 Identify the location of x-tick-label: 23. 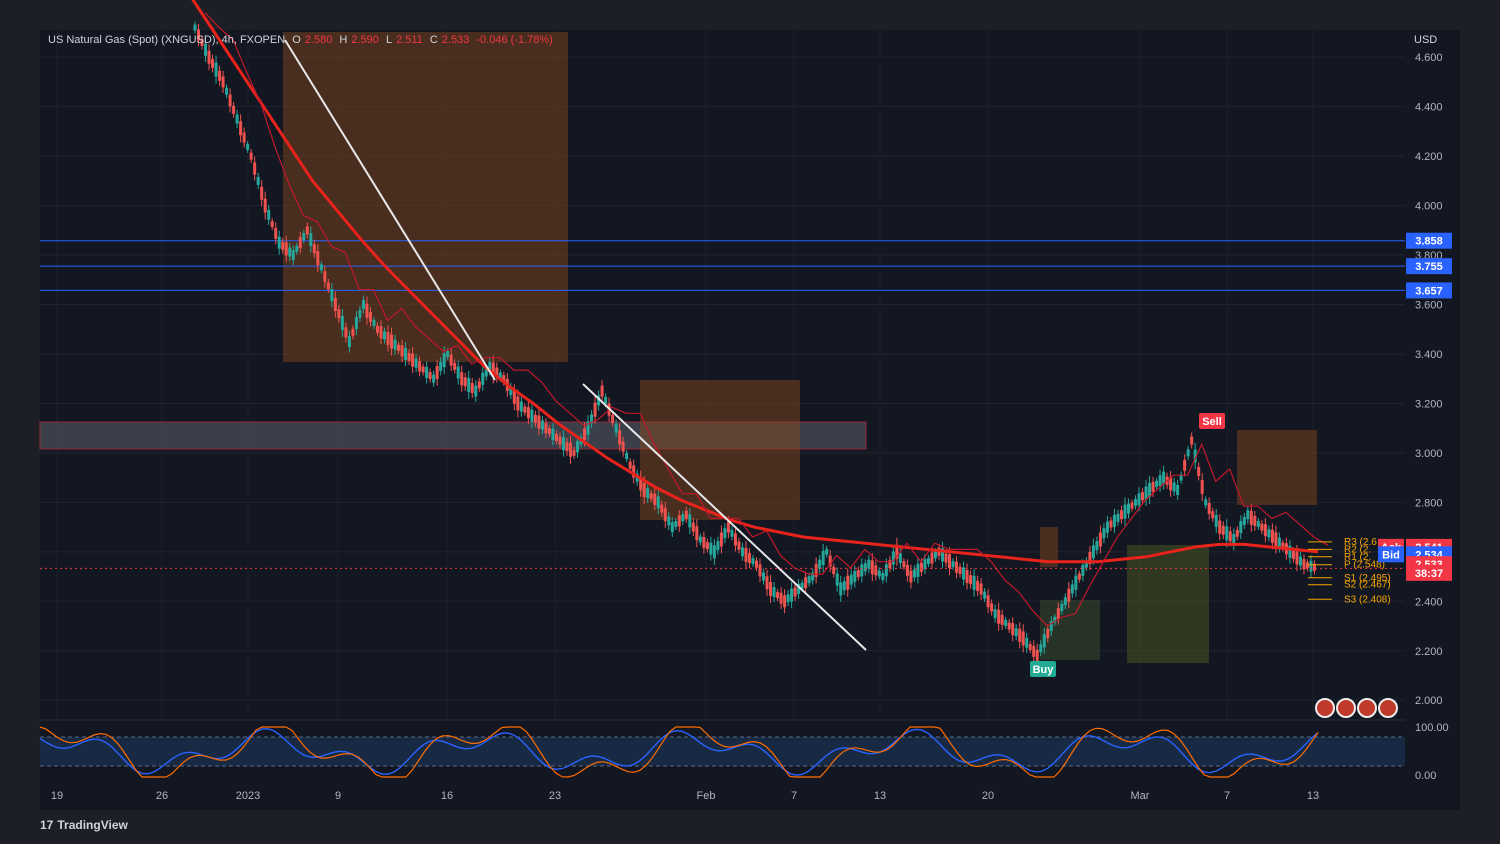
(555, 796).